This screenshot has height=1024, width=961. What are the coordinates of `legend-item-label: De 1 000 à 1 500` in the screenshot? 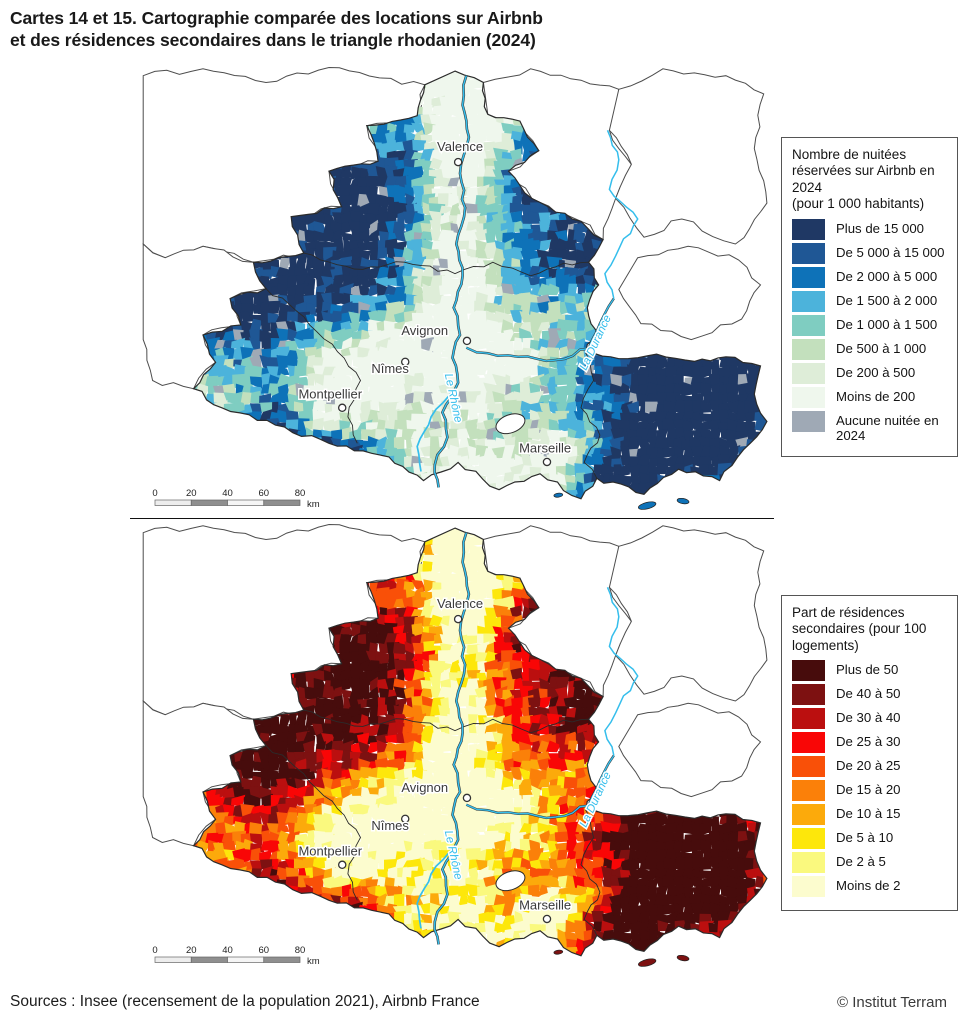 It's located at (887, 324).